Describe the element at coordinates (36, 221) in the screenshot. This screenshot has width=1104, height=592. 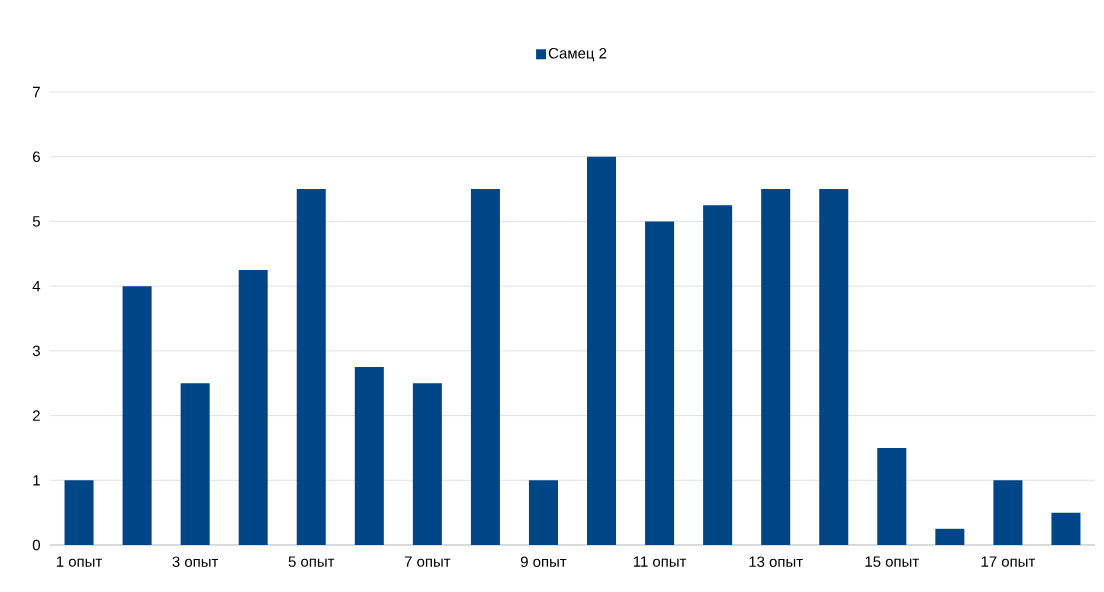
I see `y-tick-label: 5` at that location.